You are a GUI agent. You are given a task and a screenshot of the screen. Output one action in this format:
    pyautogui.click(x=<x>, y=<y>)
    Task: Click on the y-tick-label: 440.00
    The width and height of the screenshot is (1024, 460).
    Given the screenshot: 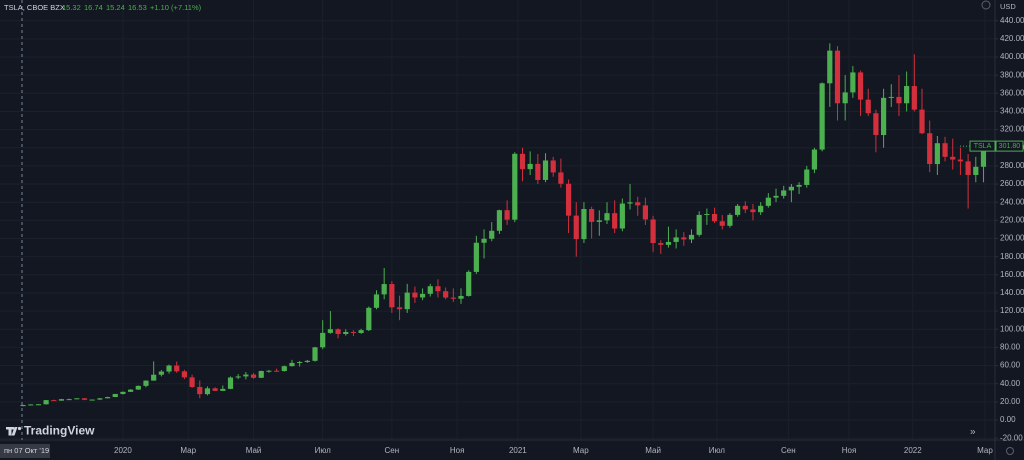 What is the action you would take?
    pyautogui.click(x=1012, y=20)
    